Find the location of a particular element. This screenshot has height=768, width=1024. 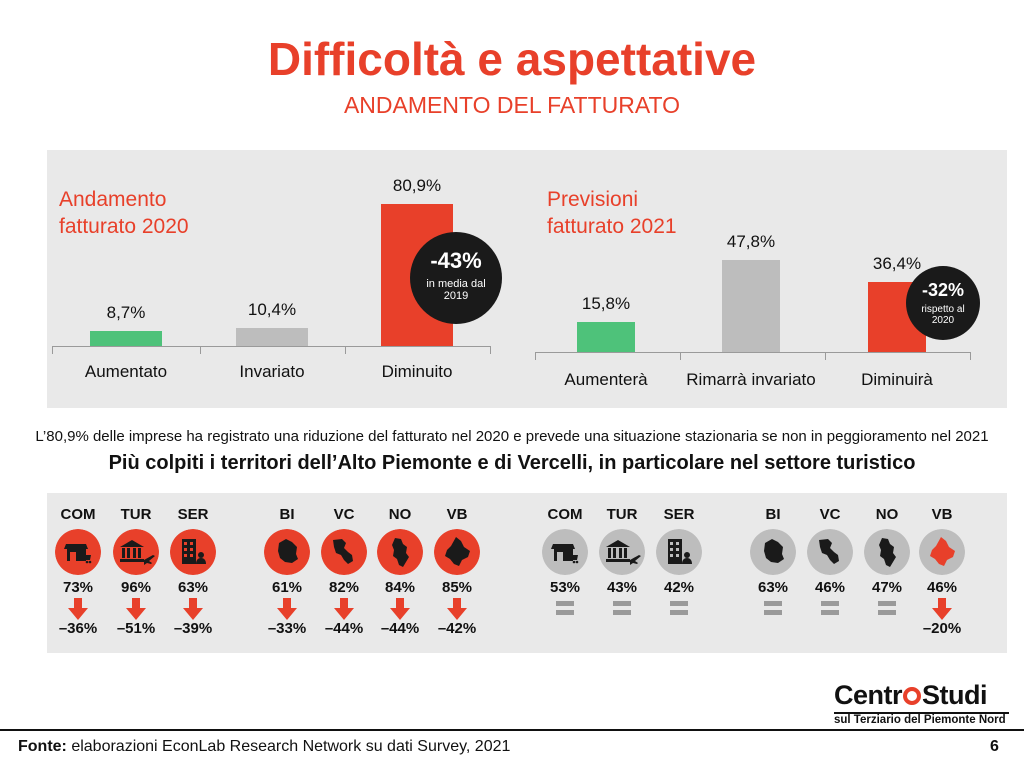

sector-pct: 96% is located at coordinates (136, 587).